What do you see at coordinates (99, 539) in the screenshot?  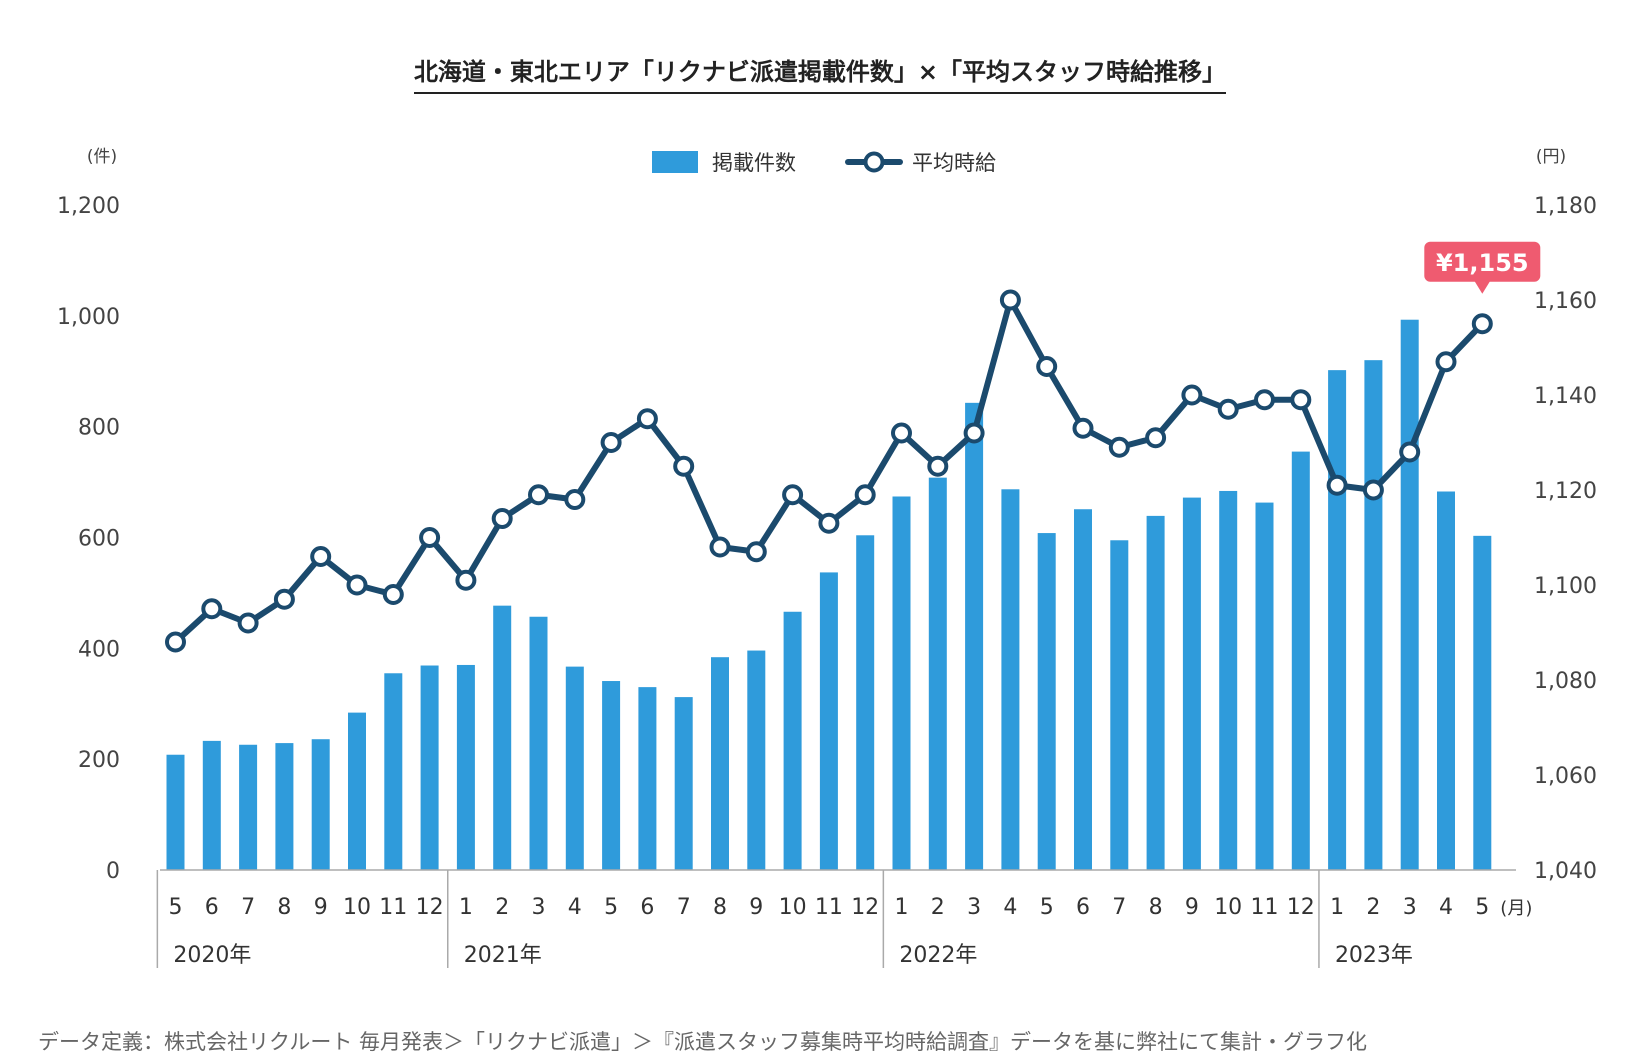 I see `left-axis-tick-label: 600` at bounding box center [99, 539].